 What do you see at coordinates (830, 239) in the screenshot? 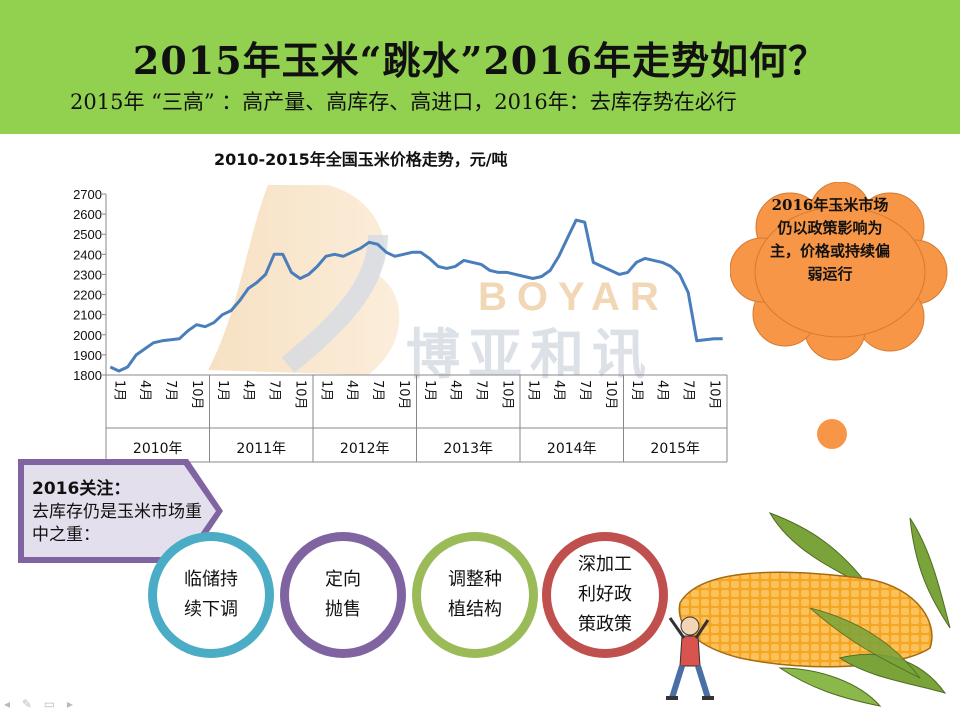
I see `callout-text: 2016年玉米市场仍以政策影响为主，价格或持续偏弱运行` at bounding box center [830, 239].